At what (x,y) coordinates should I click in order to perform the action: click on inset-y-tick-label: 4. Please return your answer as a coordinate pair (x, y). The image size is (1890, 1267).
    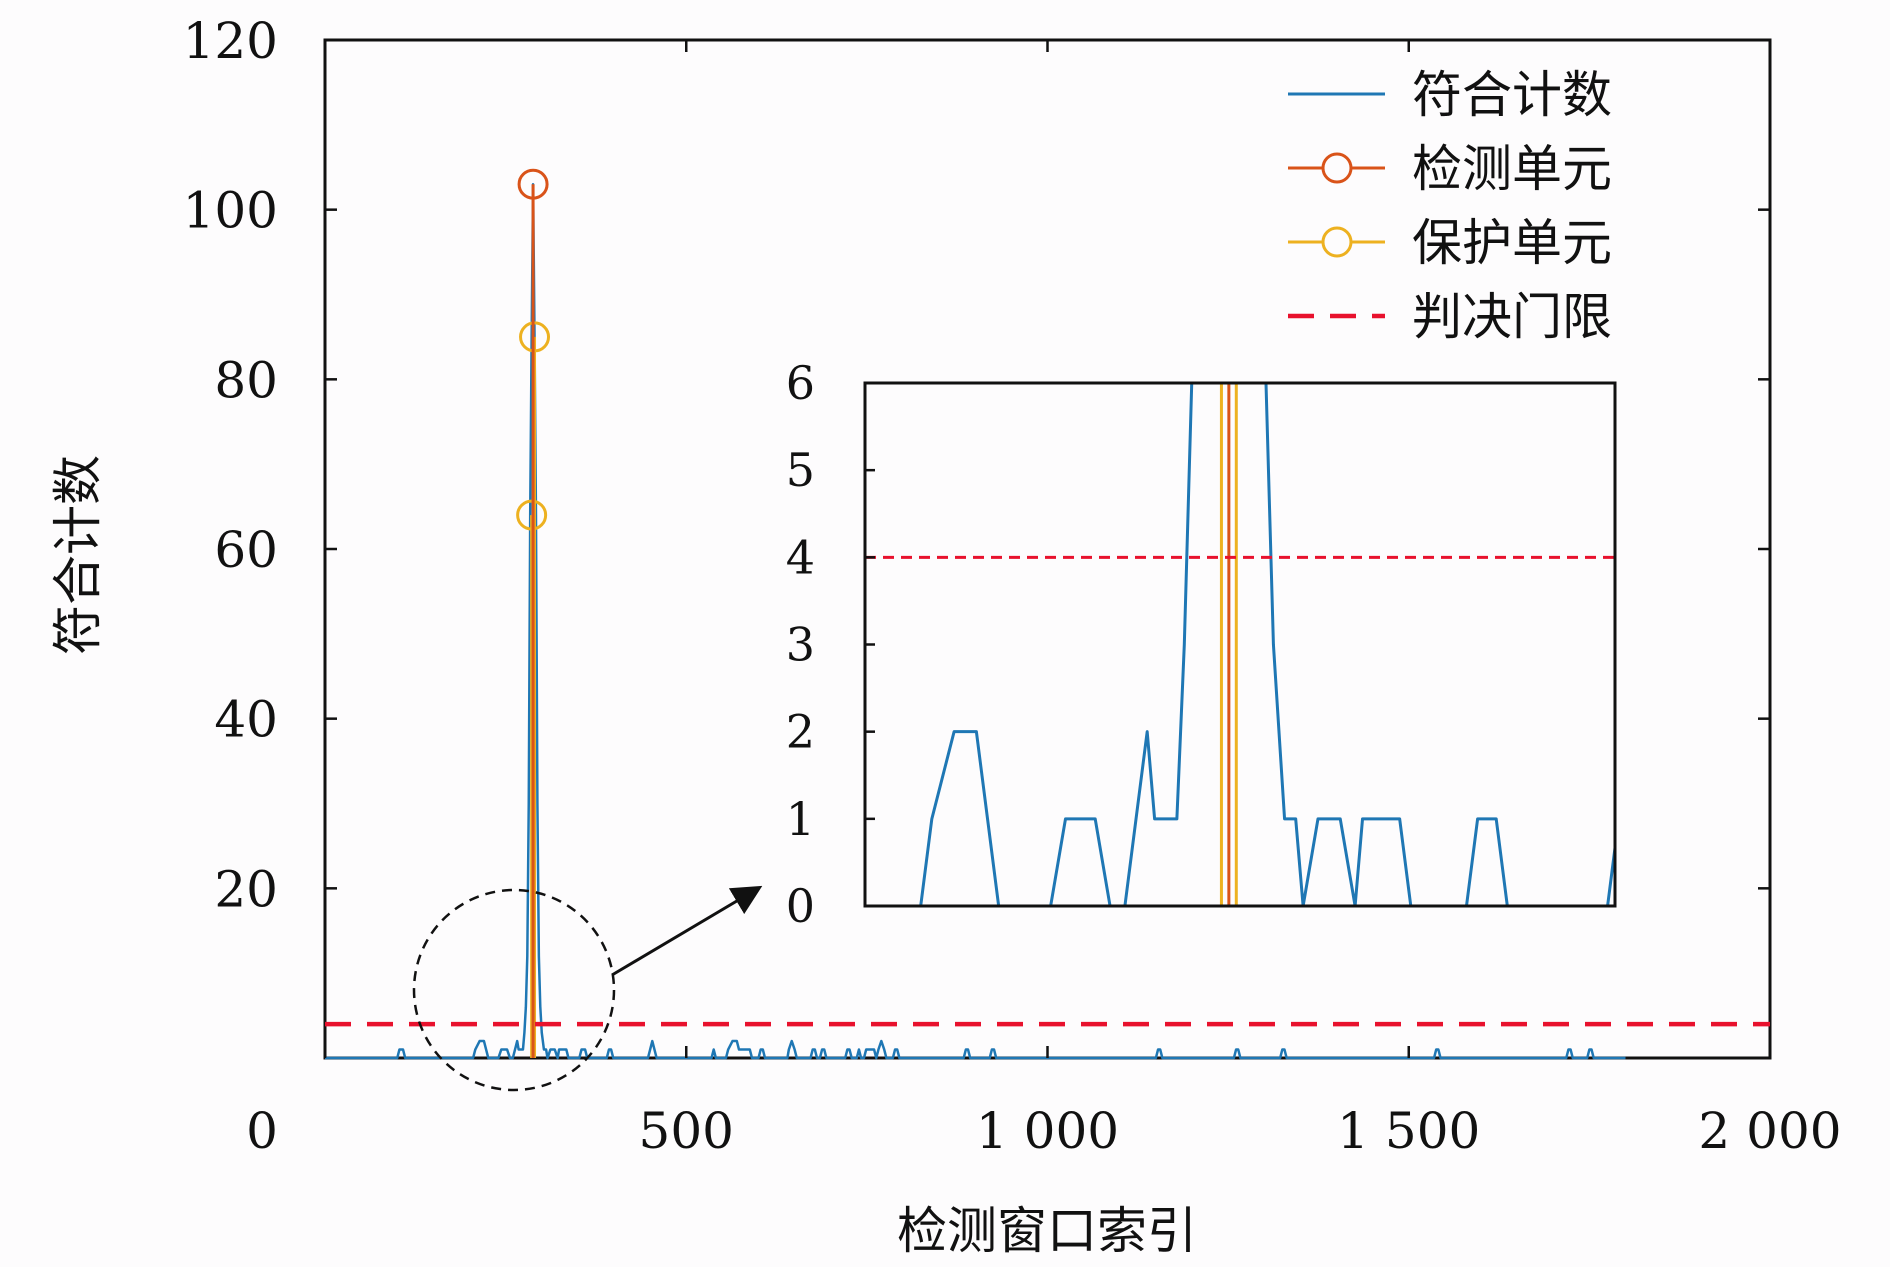
    Looking at the image, I should click on (800, 557).